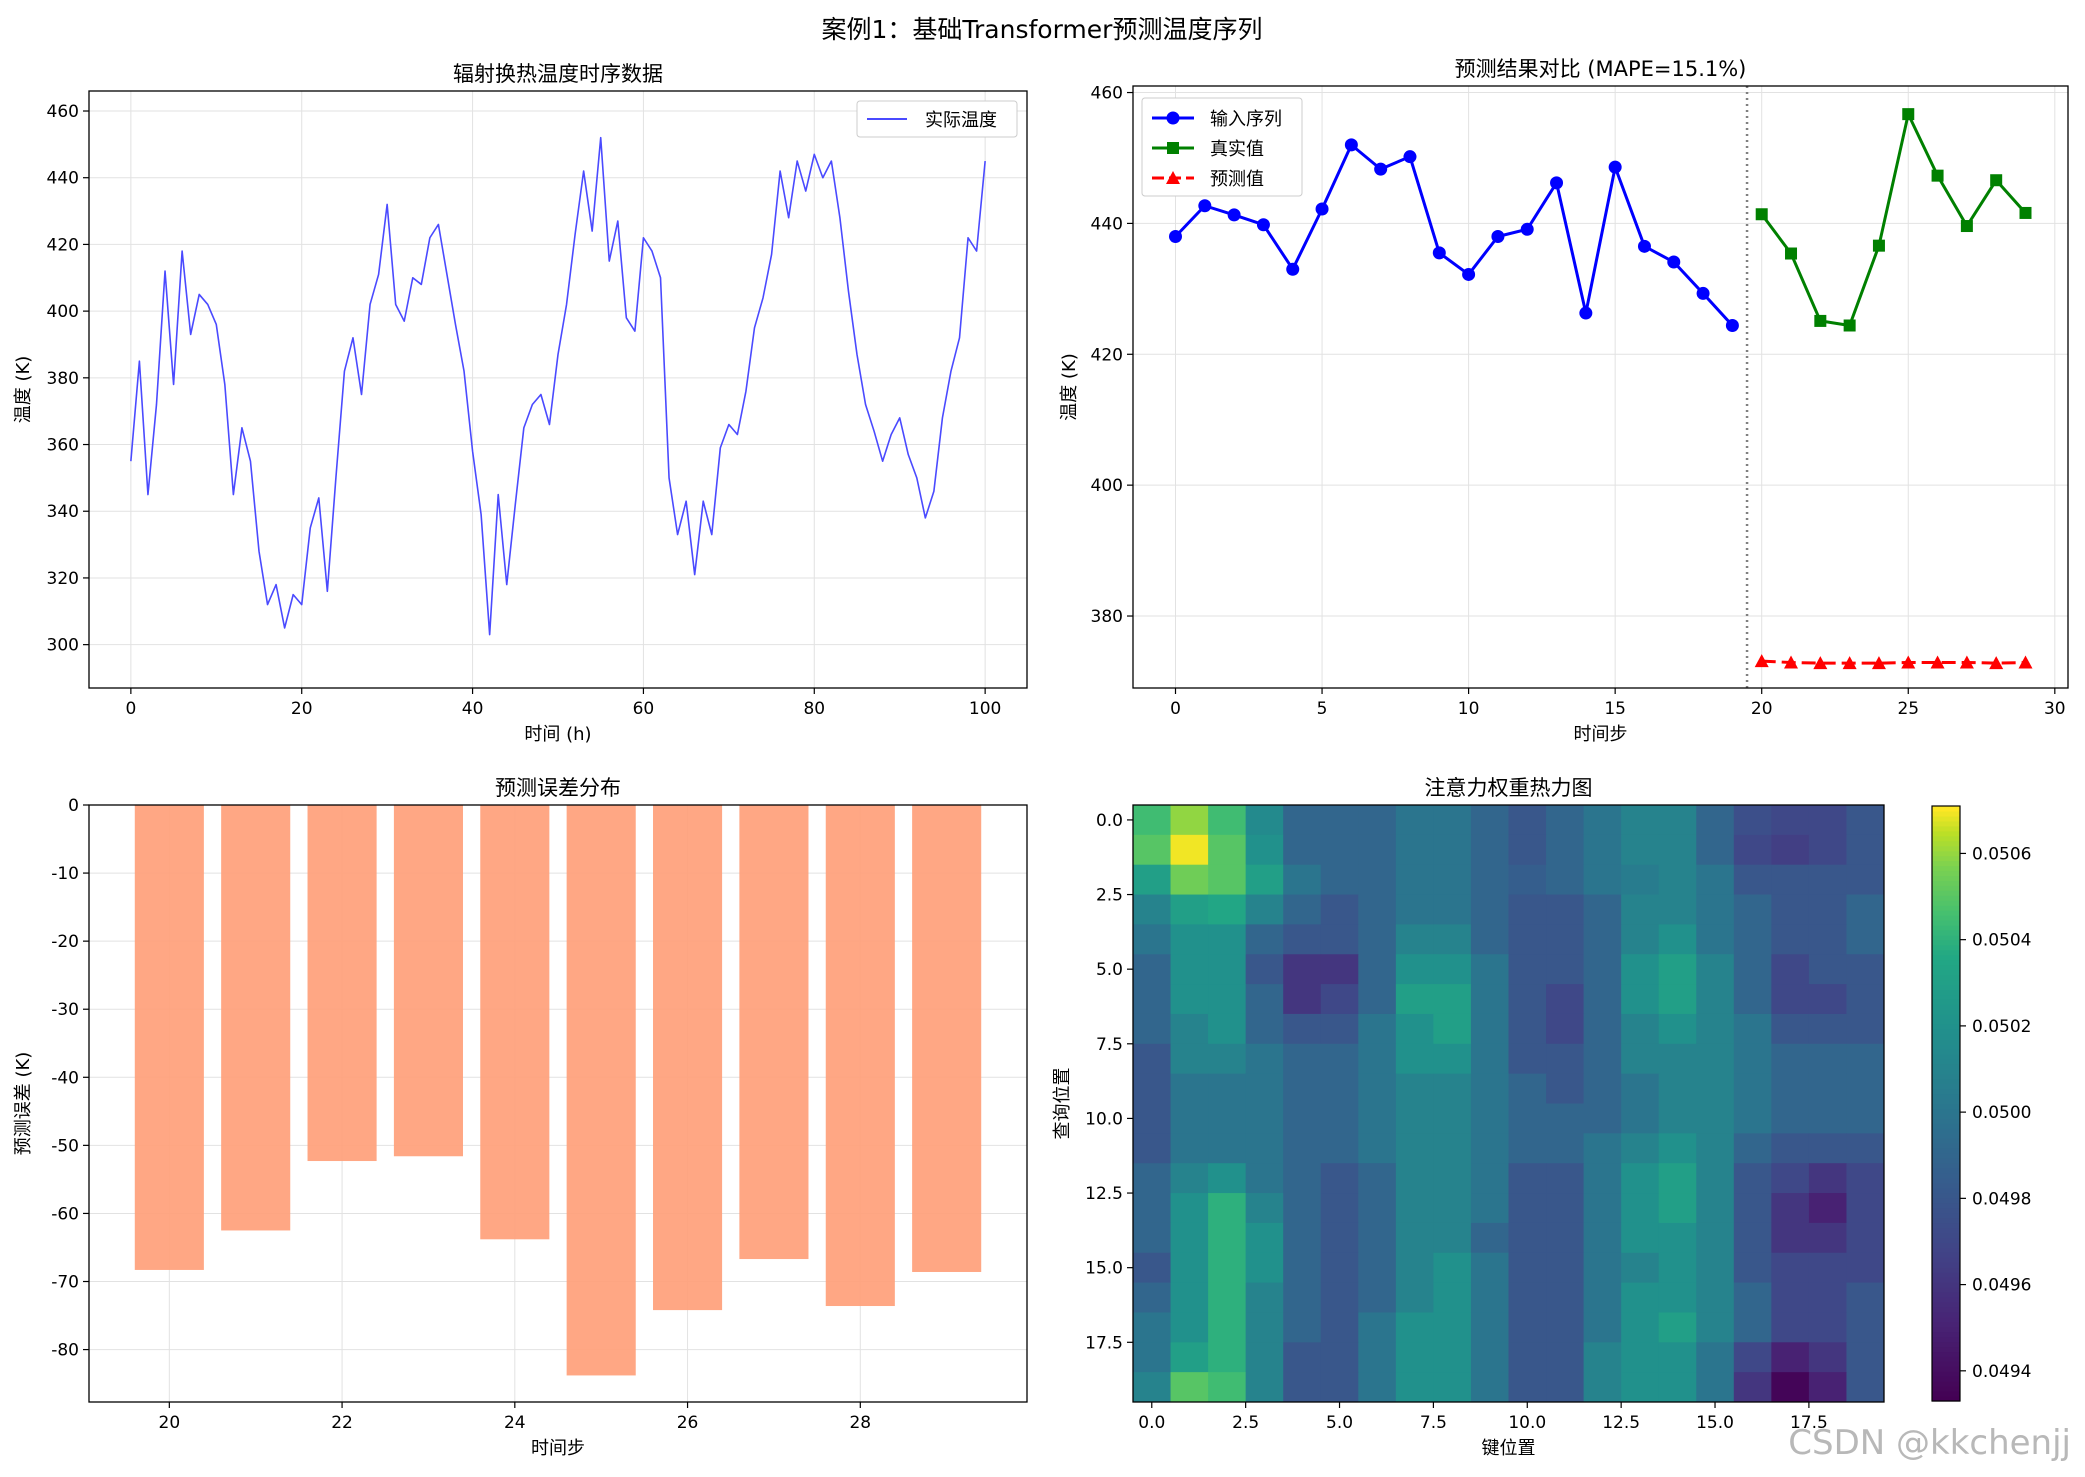  I want to click on y-tick-label: 340, so click(63, 512).